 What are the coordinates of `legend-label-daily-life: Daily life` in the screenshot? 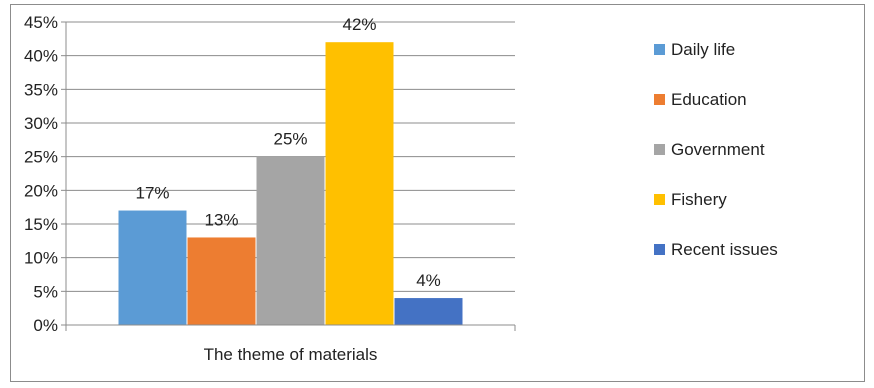 It's located at (703, 49).